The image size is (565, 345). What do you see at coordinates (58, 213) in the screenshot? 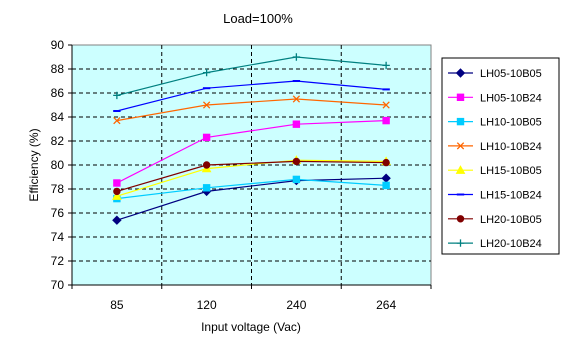
I see `y-tick-label: 76` at bounding box center [58, 213].